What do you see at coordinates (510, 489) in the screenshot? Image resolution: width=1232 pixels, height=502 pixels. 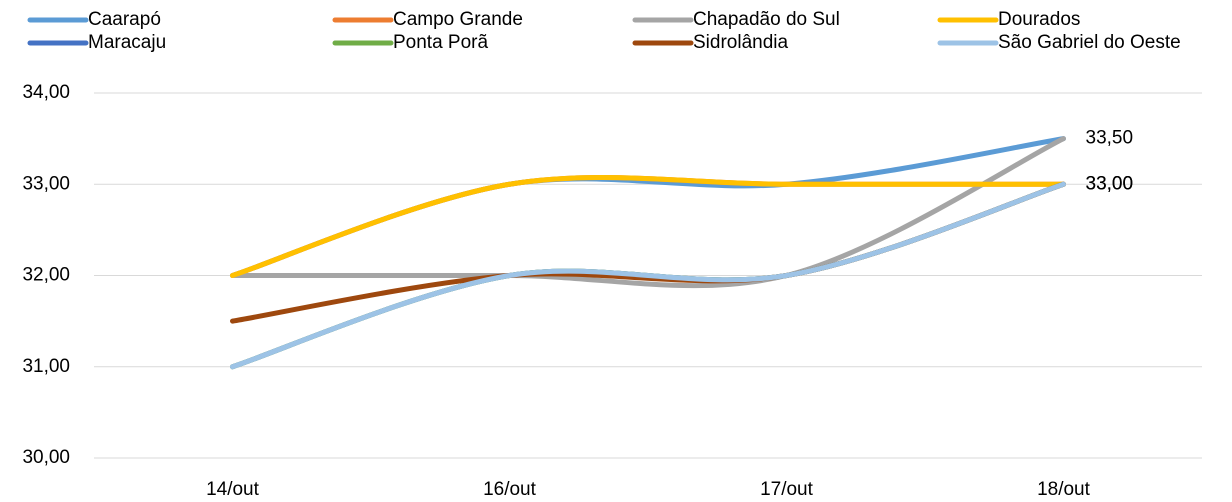 I see `x-tick-label: 16/out` at bounding box center [510, 489].